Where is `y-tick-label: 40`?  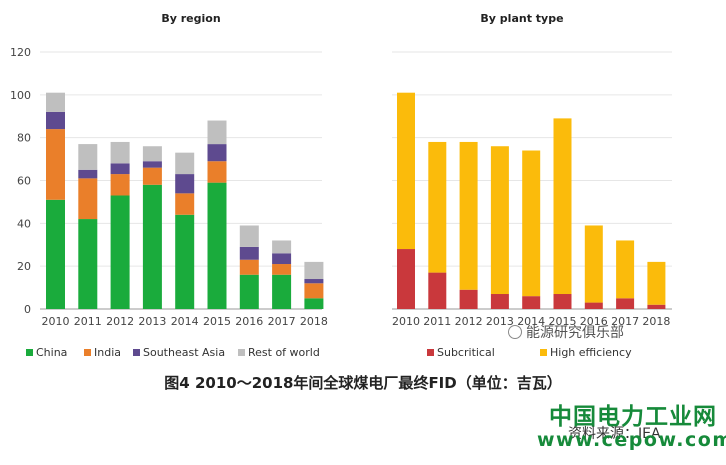 y-tick-label: 40 is located at coordinates (24, 223).